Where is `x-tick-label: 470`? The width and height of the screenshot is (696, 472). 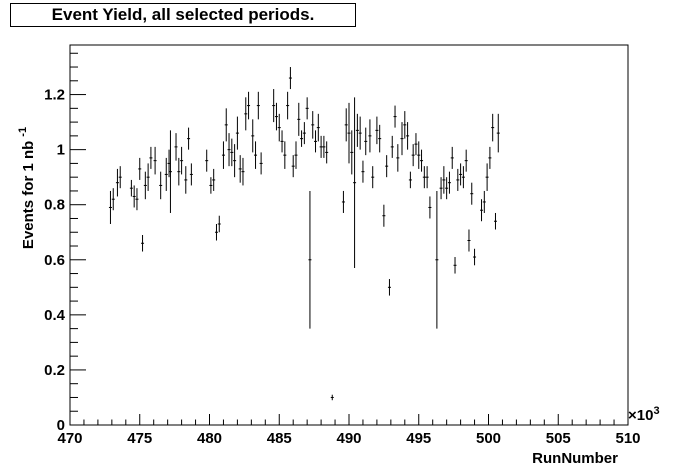
x-tick-label: 470 is located at coordinates (69, 438).